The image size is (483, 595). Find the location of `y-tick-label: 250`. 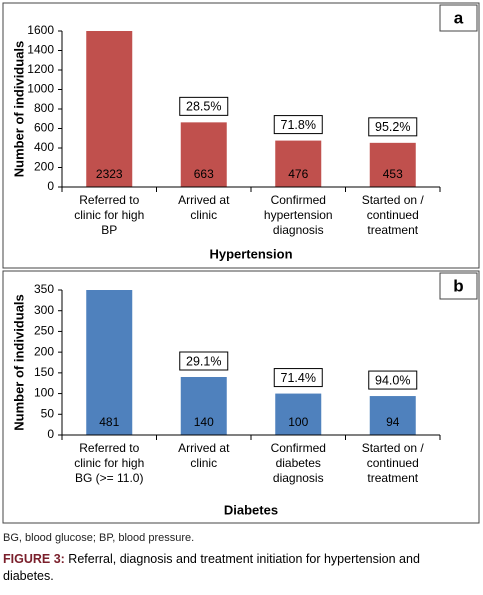

y-tick-label: 250 is located at coordinates (44, 331).